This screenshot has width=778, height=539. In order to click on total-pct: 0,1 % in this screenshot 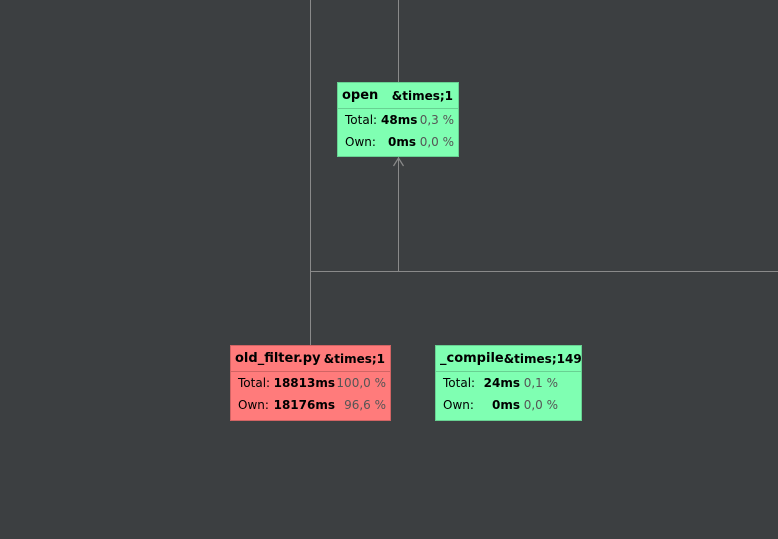, I will do `click(540, 383)`.